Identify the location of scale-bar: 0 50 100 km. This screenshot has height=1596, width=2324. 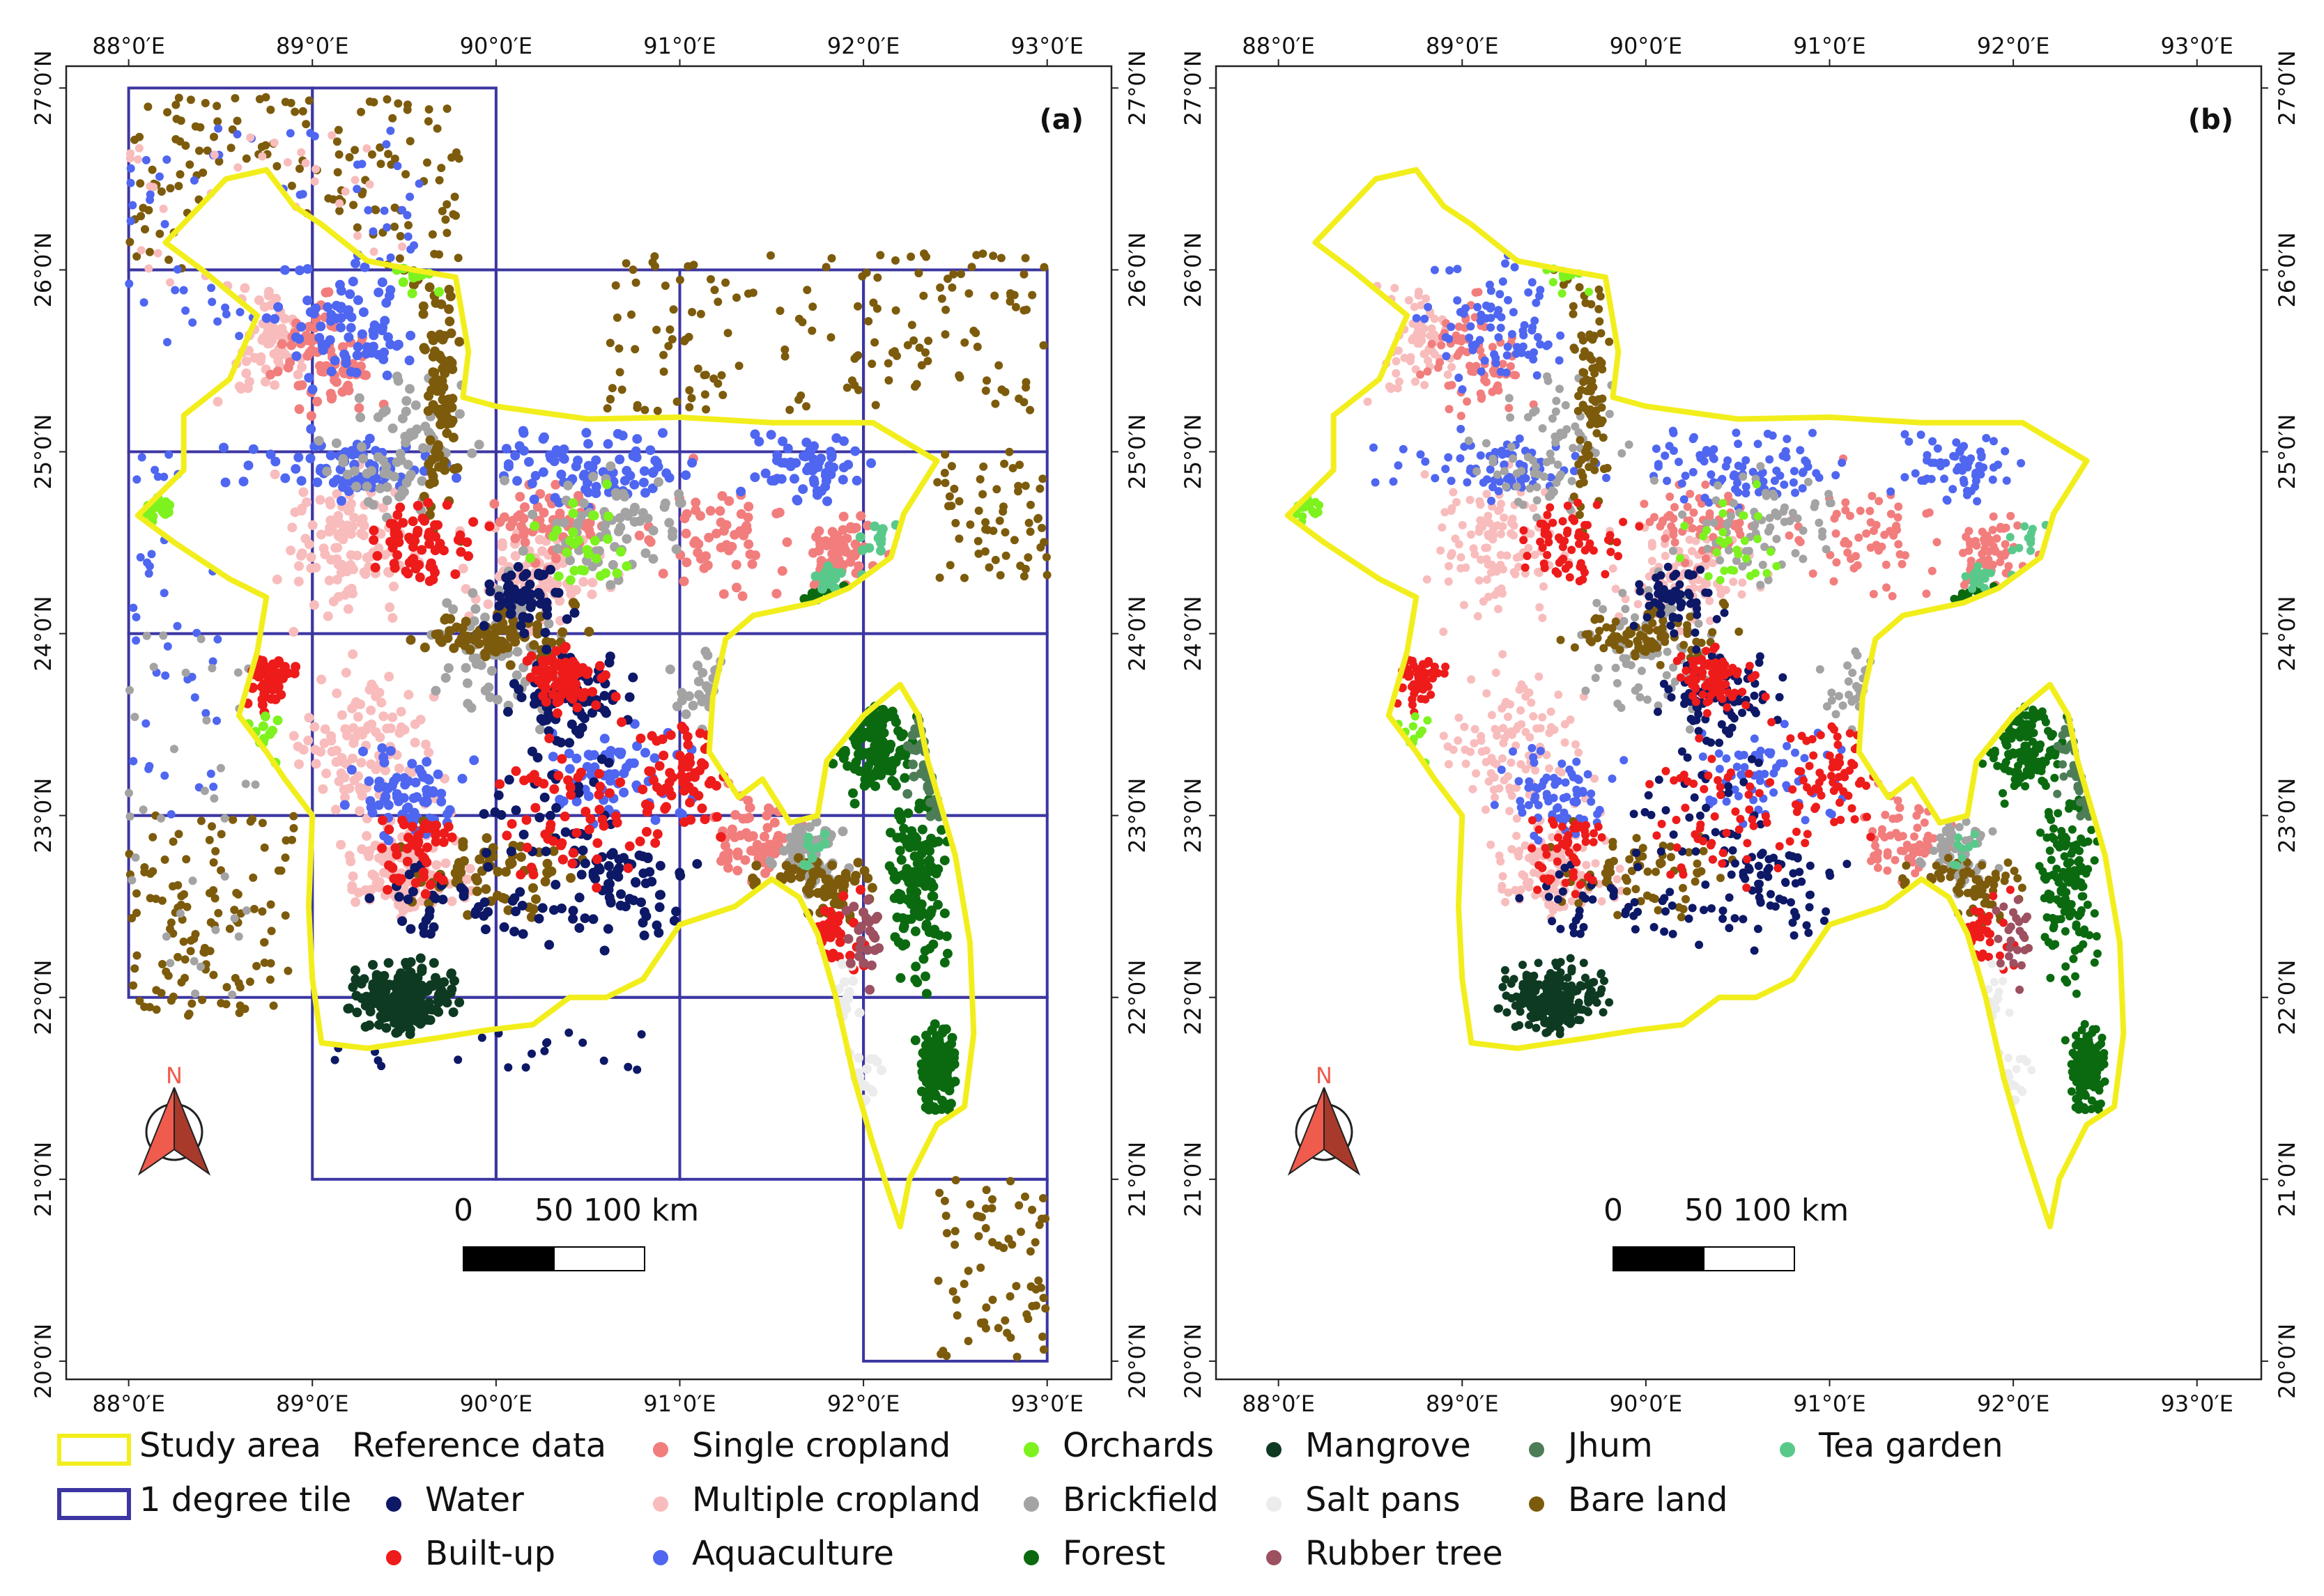
(576, 1232).